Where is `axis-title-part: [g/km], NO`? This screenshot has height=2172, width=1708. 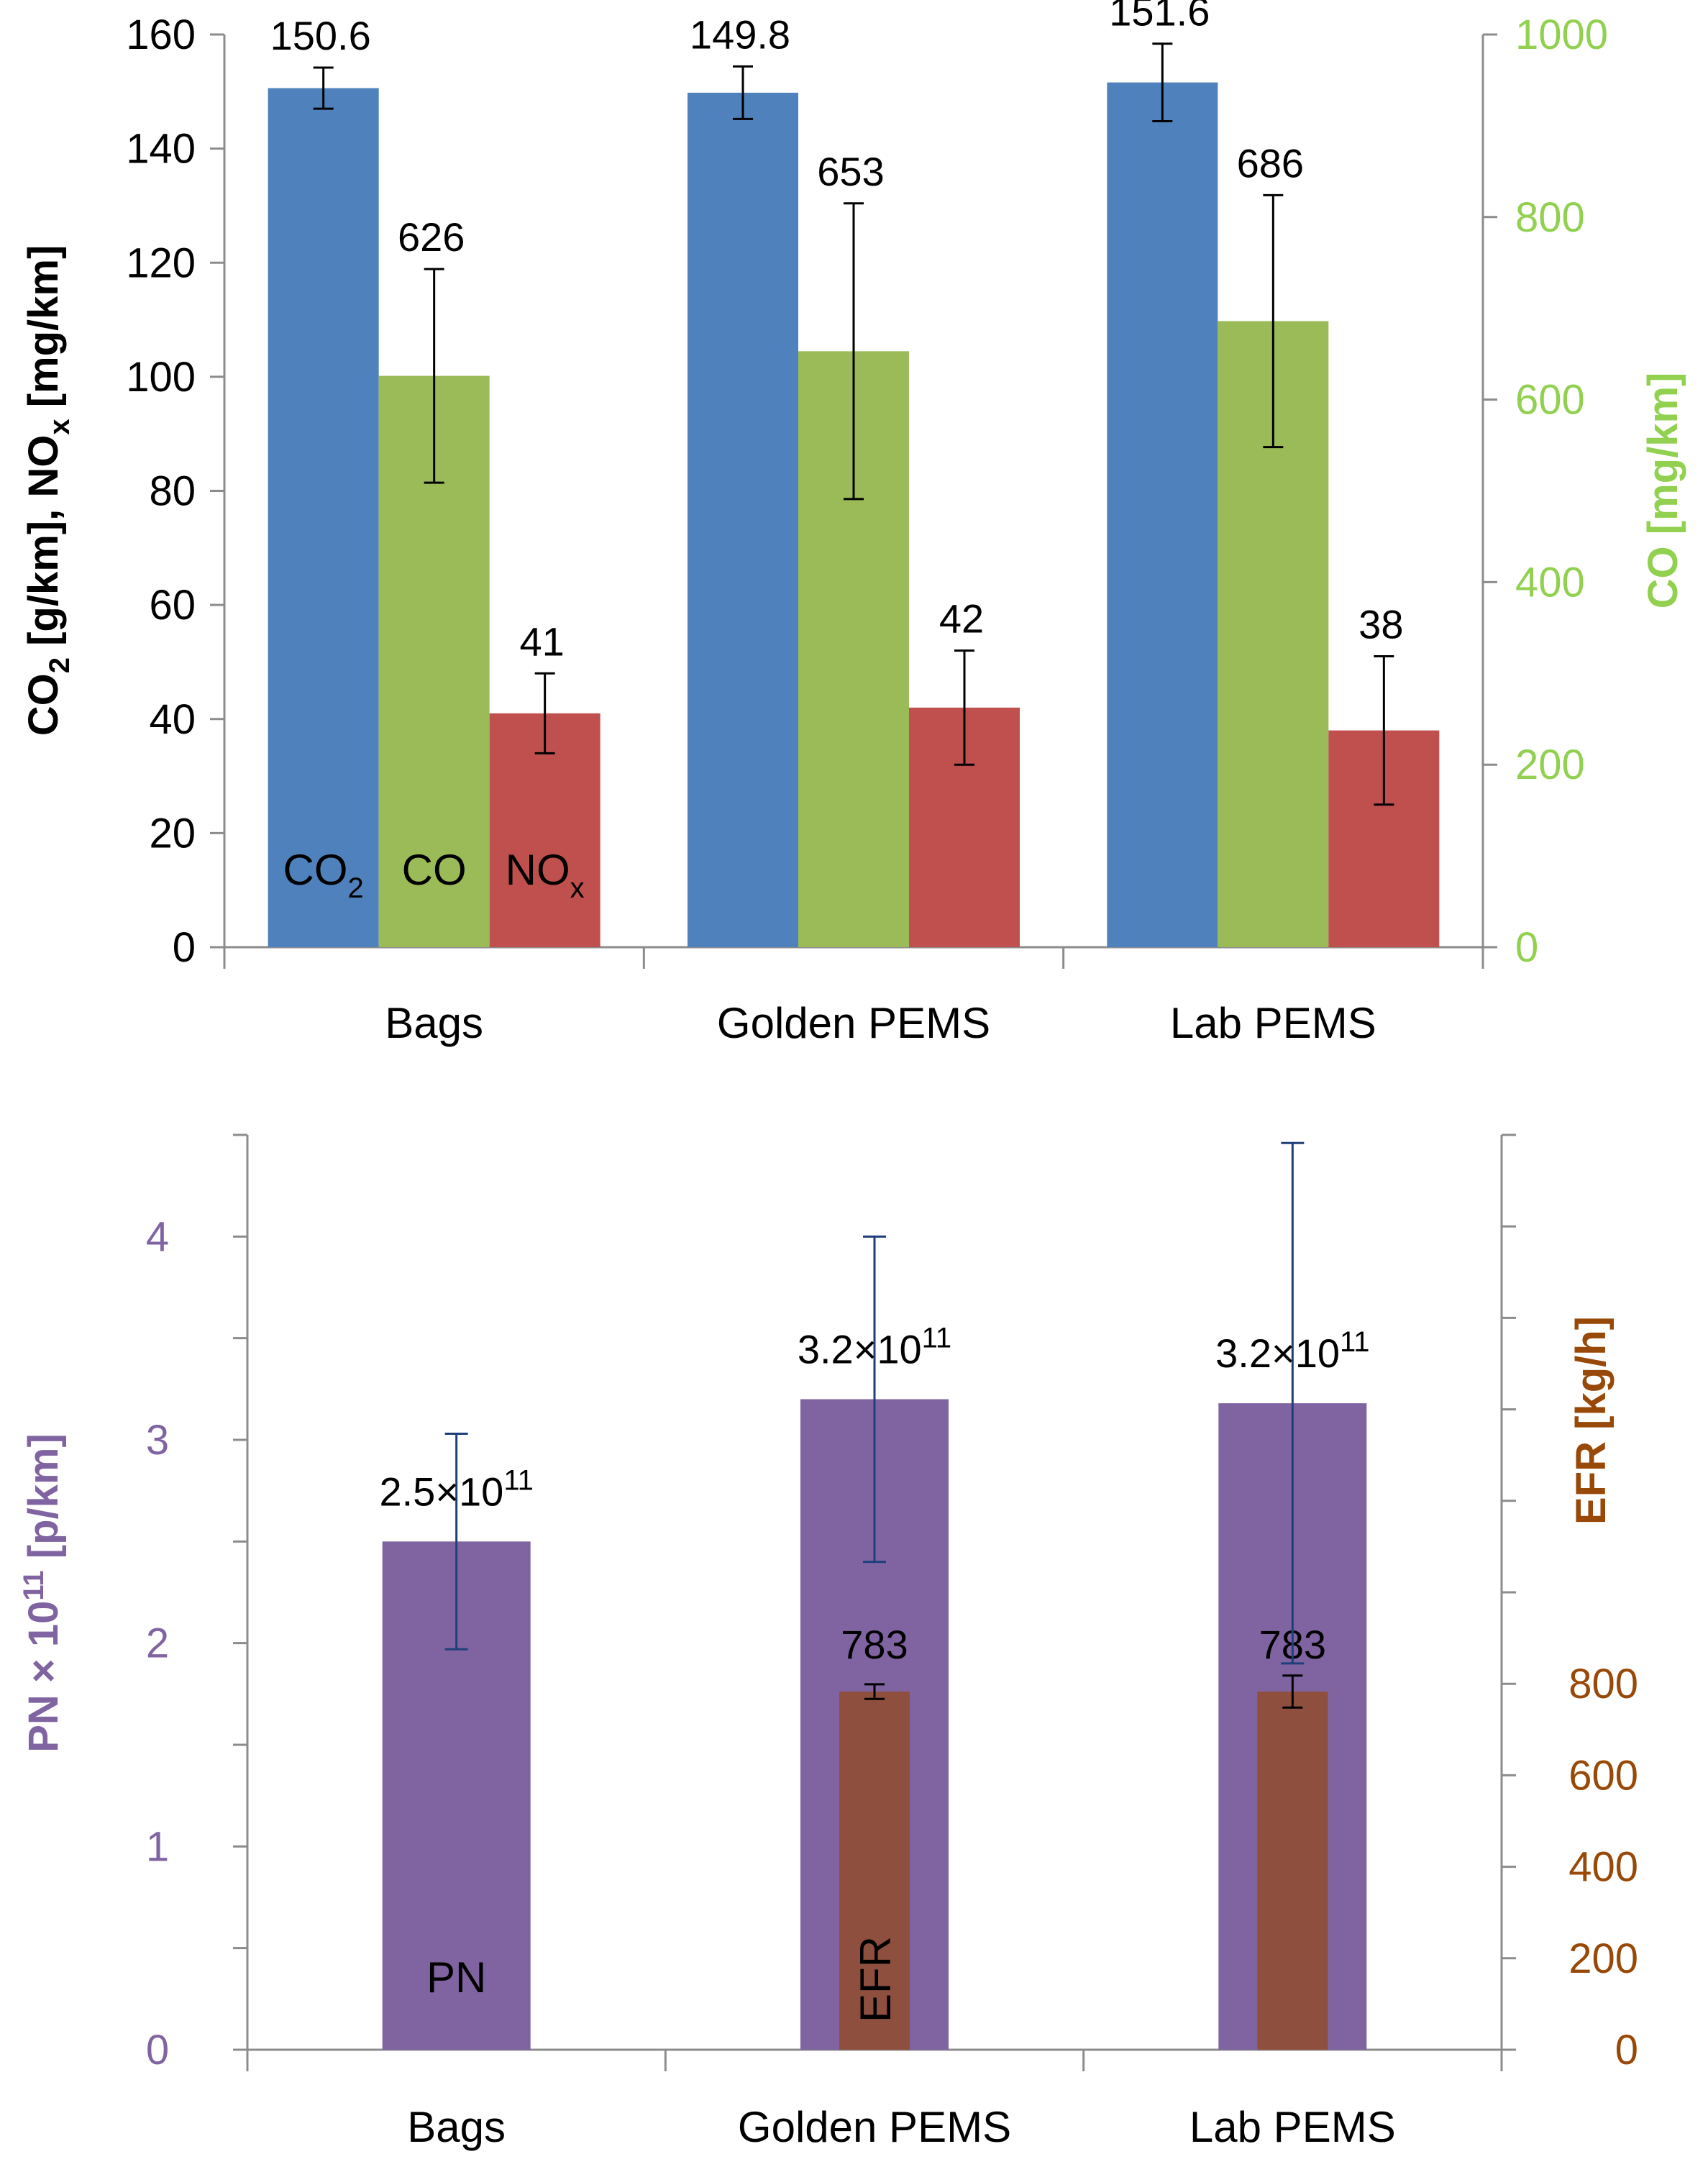 axis-title-part: [g/km], NO is located at coordinates (43, 546).